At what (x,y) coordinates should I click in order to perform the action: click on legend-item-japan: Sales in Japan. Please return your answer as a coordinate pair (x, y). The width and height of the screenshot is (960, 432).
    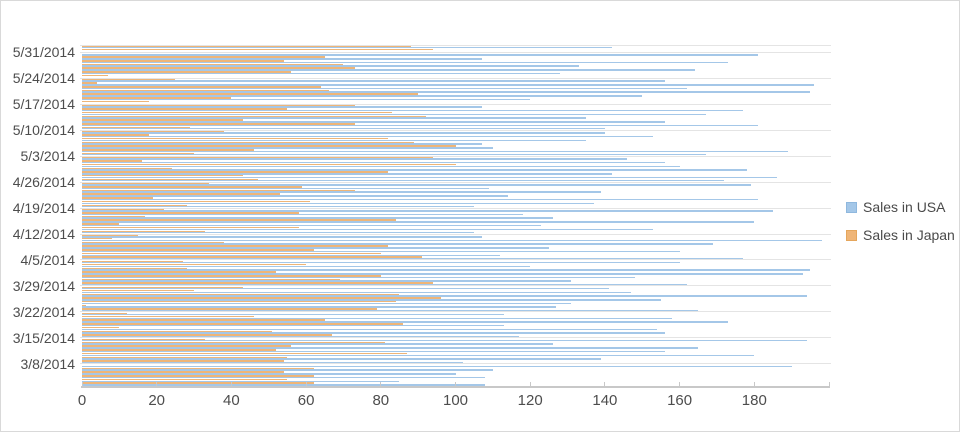
    Looking at the image, I should click on (900, 235).